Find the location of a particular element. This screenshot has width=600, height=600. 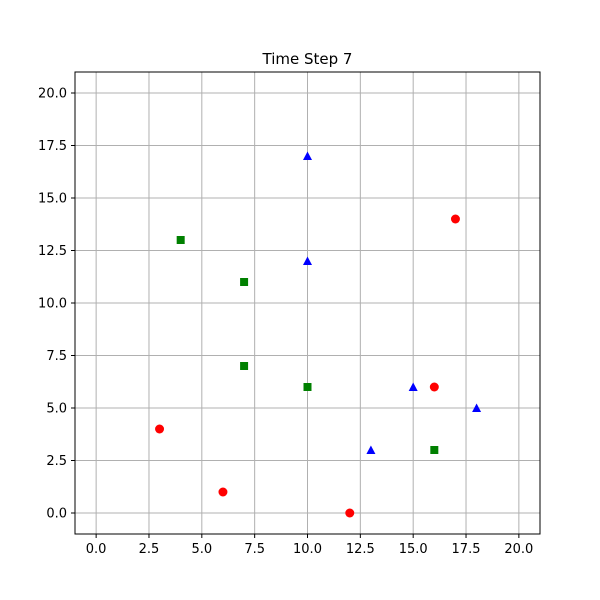

y-tick-label-1: 2.5 is located at coordinates (56, 461).